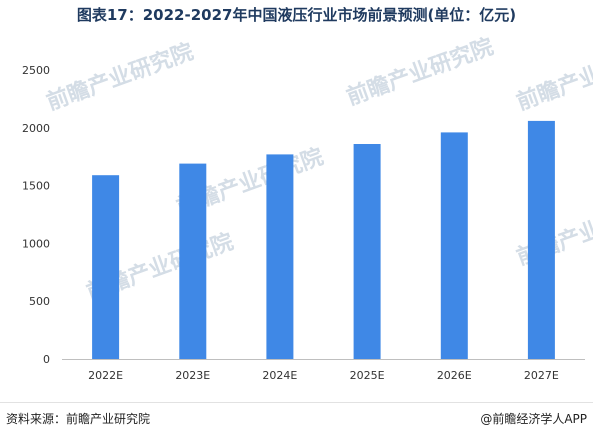 The height and width of the screenshot is (442, 593). Describe the element at coordinates (367, 251) in the screenshot. I see `bar-2025E` at that location.